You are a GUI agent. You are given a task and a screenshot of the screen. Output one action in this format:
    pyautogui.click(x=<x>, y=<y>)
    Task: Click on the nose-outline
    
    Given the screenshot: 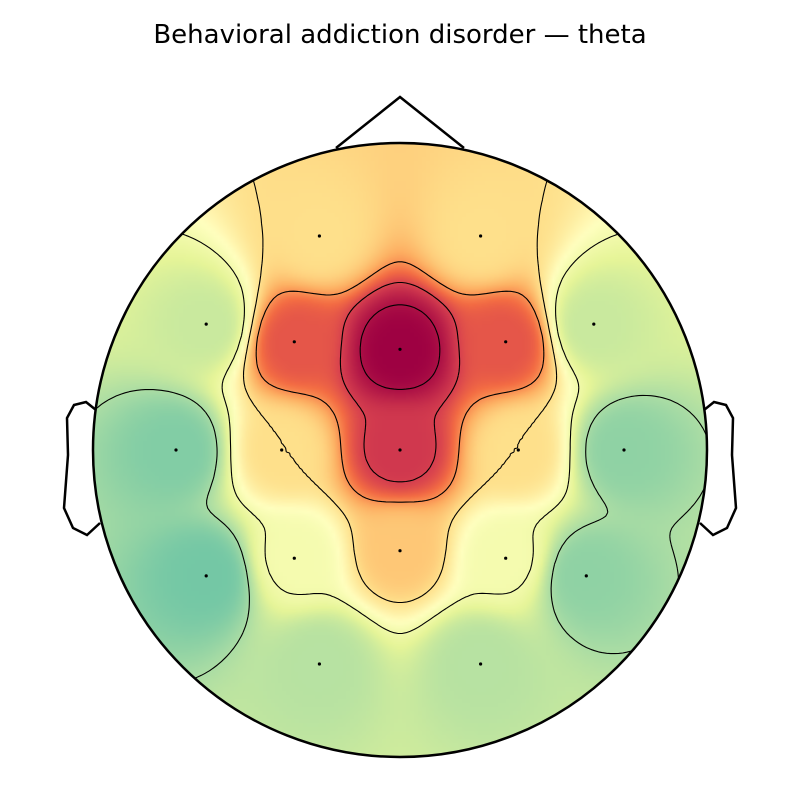 What is the action you would take?
    pyautogui.click(x=400, y=122)
    